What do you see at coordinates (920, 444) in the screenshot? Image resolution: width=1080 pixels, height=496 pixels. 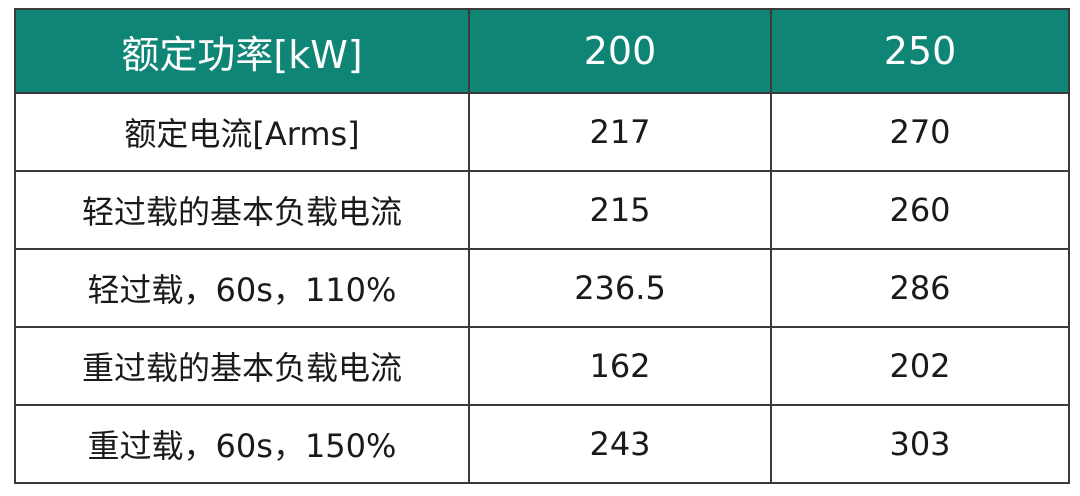 I see `value-cell: 303` at bounding box center [920, 444].